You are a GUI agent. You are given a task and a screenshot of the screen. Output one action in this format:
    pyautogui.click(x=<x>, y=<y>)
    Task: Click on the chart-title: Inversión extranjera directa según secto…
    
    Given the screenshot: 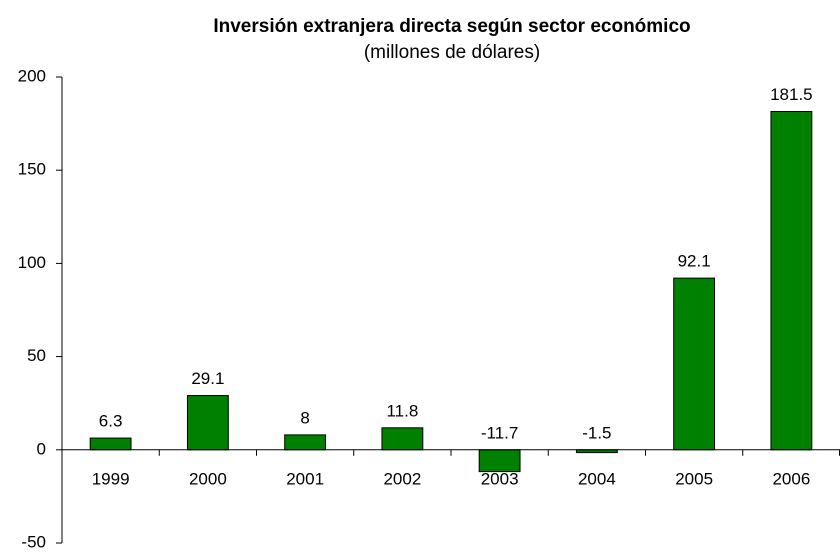 What is the action you would take?
    pyautogui.click(x=451, y=26)
    